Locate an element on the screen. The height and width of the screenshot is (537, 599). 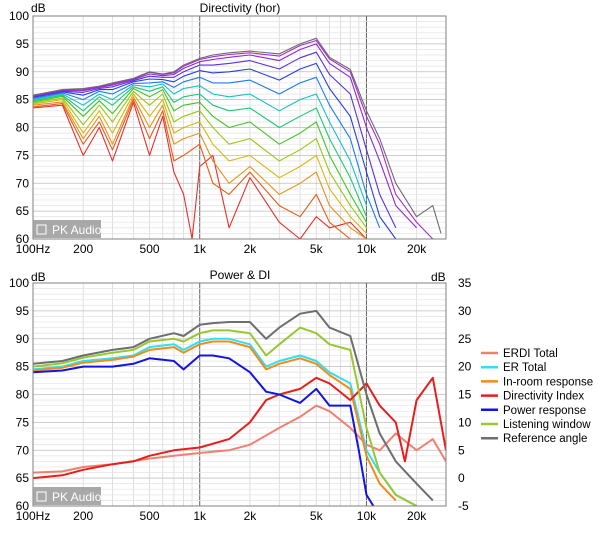
y2-tick-label: 15 is located at coordinates (465, 395).